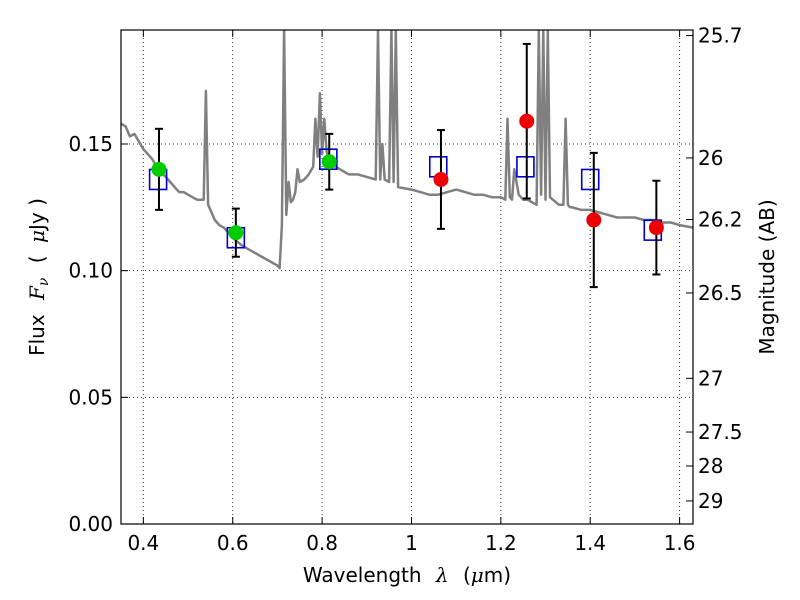 The image size is (800, 600). I want to click on x-tick-label: 0.8, so click(322, 543).